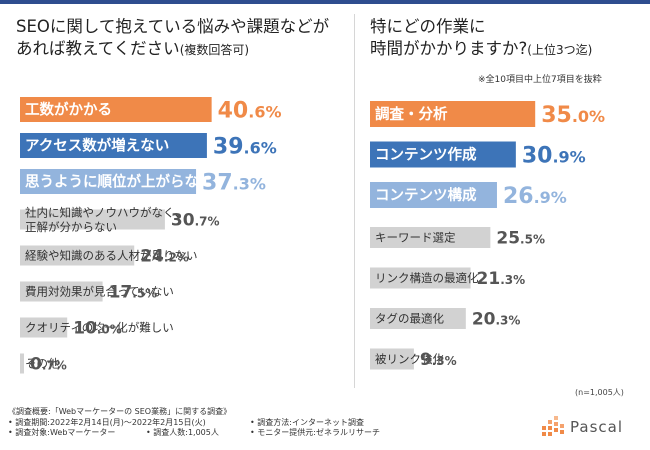  I want to click on category-label-right-0: 調査・分析, so click(411, 114).